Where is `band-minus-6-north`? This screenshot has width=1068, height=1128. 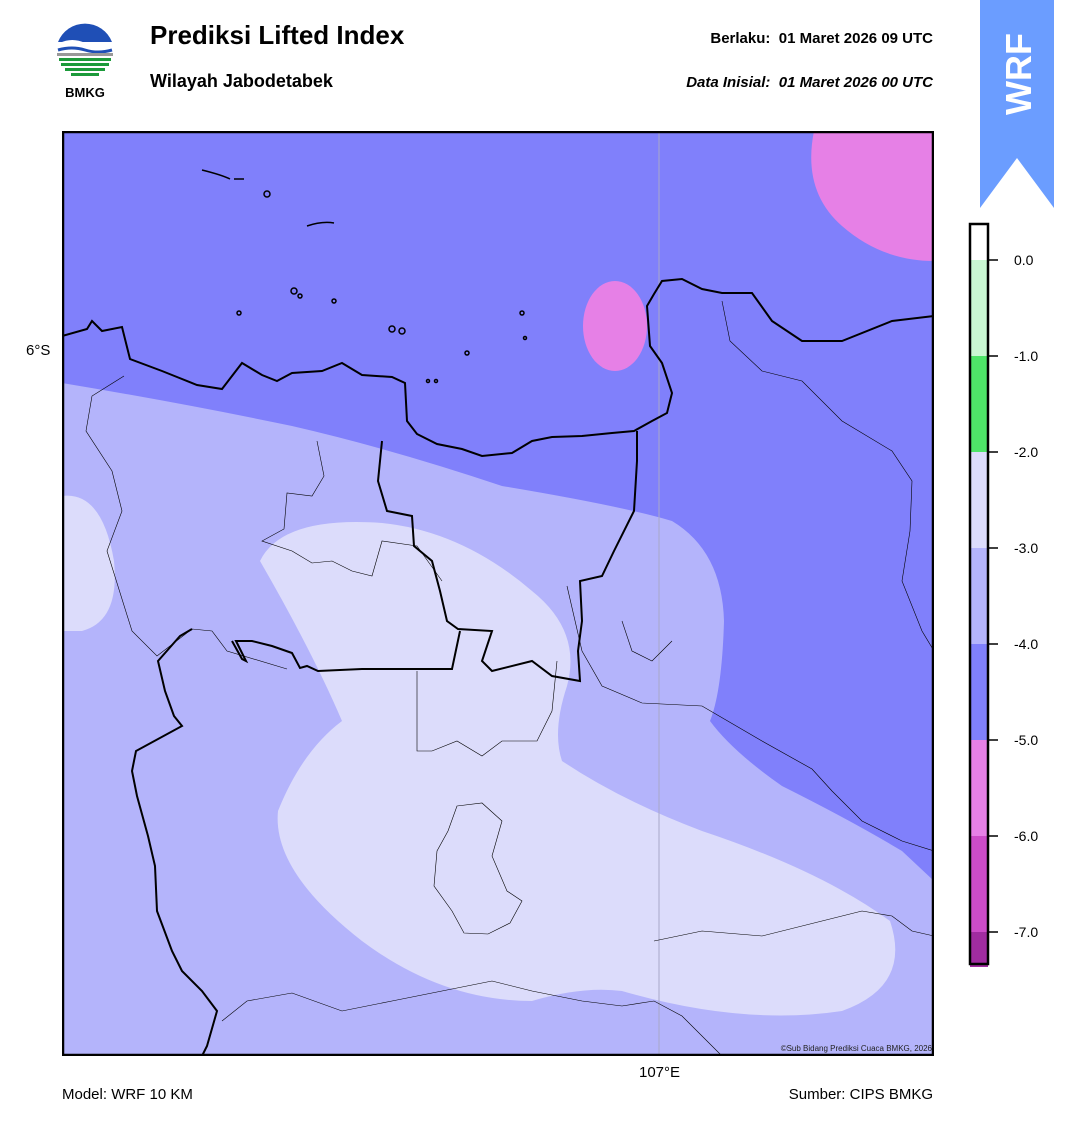
band-minus-6-north is located at coordinates (615, 326).